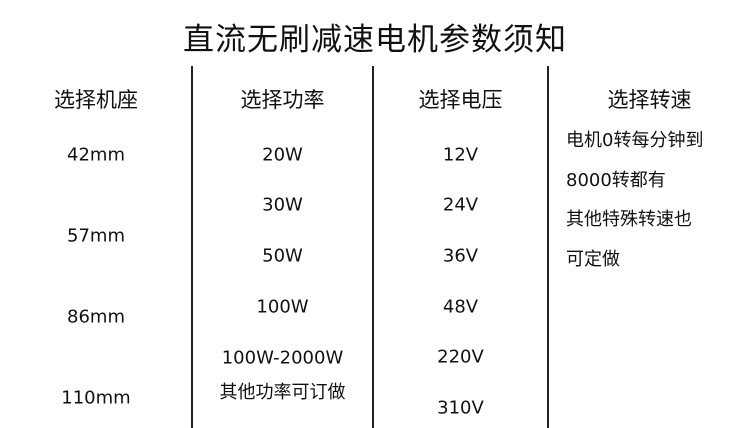  I want to click on voltage-value: 12V, so click(460, 155).